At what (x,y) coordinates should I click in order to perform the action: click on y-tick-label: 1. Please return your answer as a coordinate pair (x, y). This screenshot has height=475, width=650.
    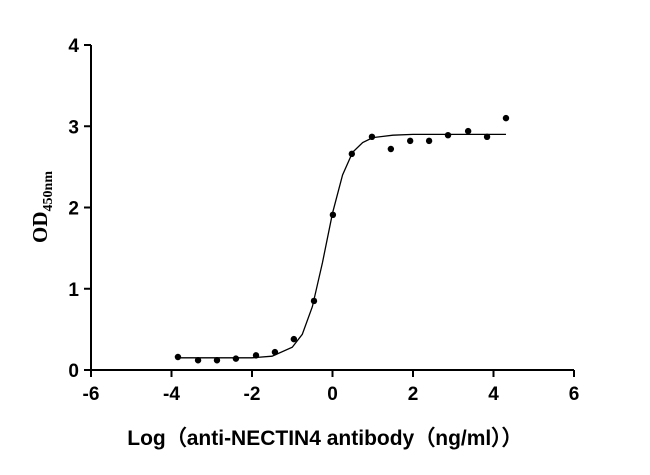
    Looking at the image, I should click on (73, 290).